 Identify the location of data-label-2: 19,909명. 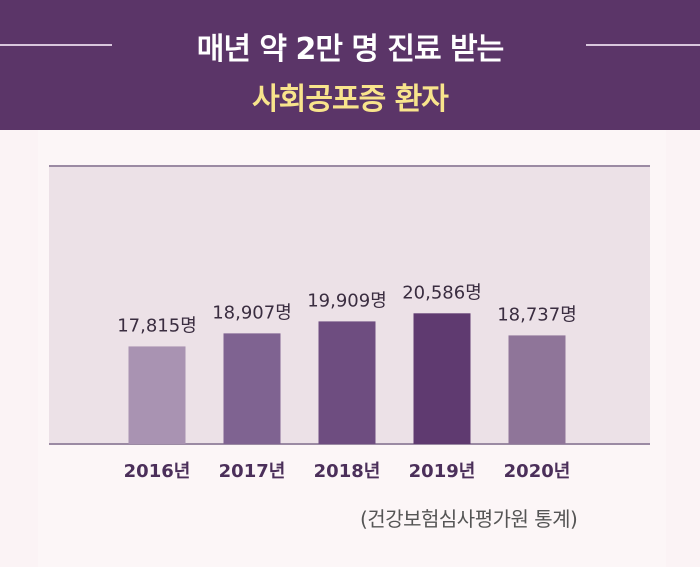
(347, 300).